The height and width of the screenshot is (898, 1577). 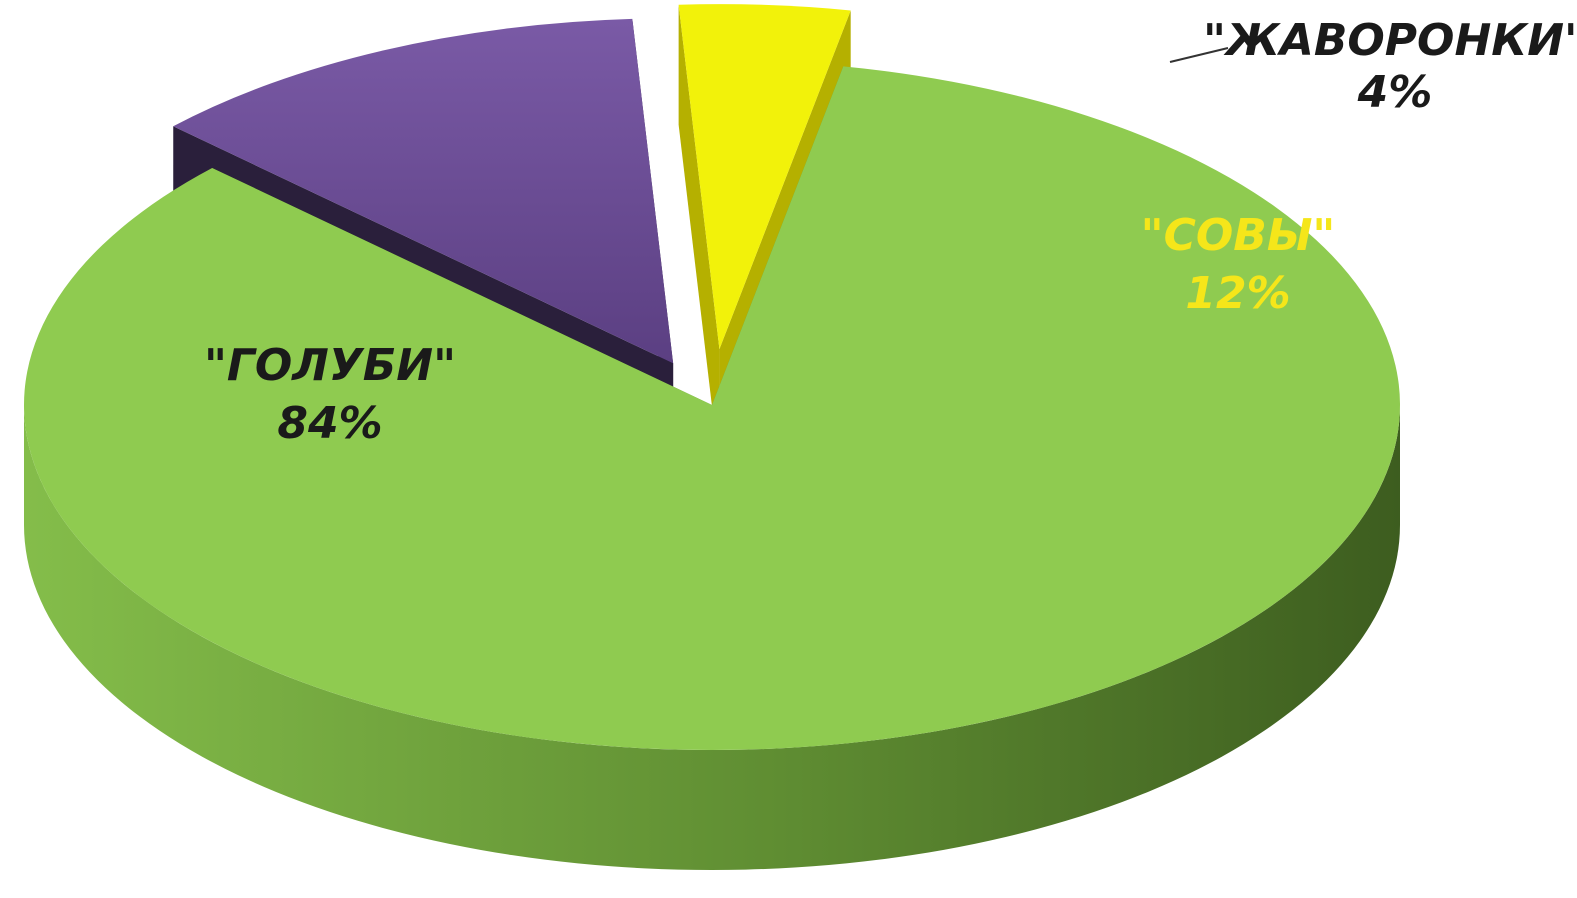 What do you see at coordinates (1199, 55) in the screenshot?
I see `leader-line` at bounding box center [1199, 55].